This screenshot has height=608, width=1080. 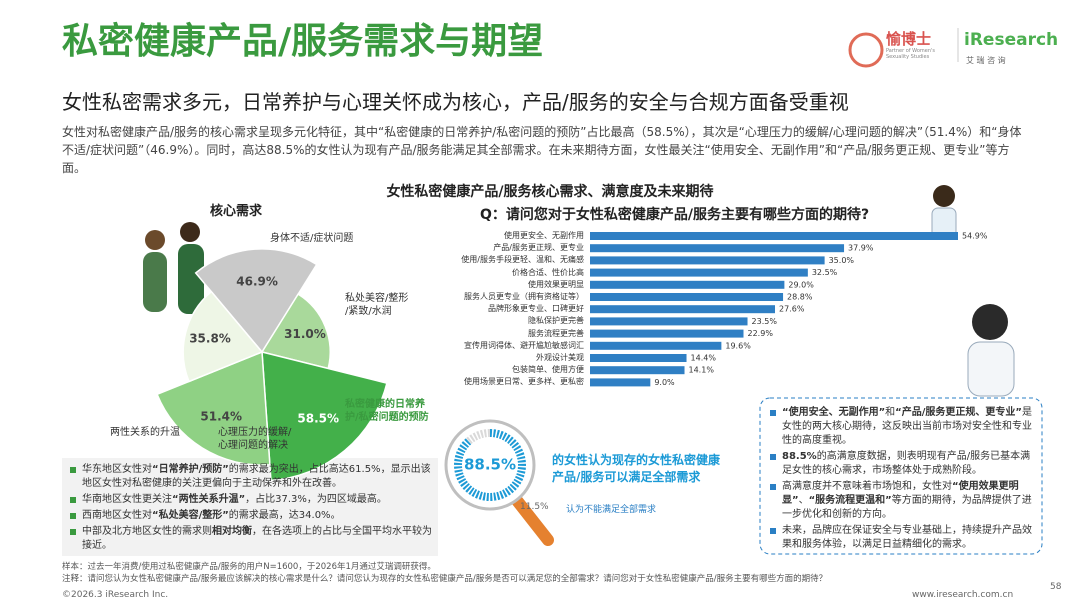 What do you see at coordinates (556, 333) in the screenshot?
I see `bar-category: 服务流程更完善` at bounding box center [556, 333].